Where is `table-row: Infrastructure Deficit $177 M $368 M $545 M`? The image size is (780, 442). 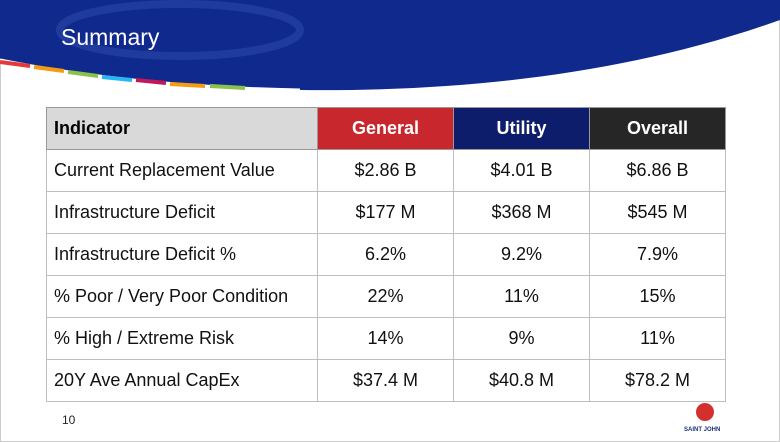 table-row: Infrastructure Deficit $177 M $368 M $545 M is located at coordinates (386, 212).